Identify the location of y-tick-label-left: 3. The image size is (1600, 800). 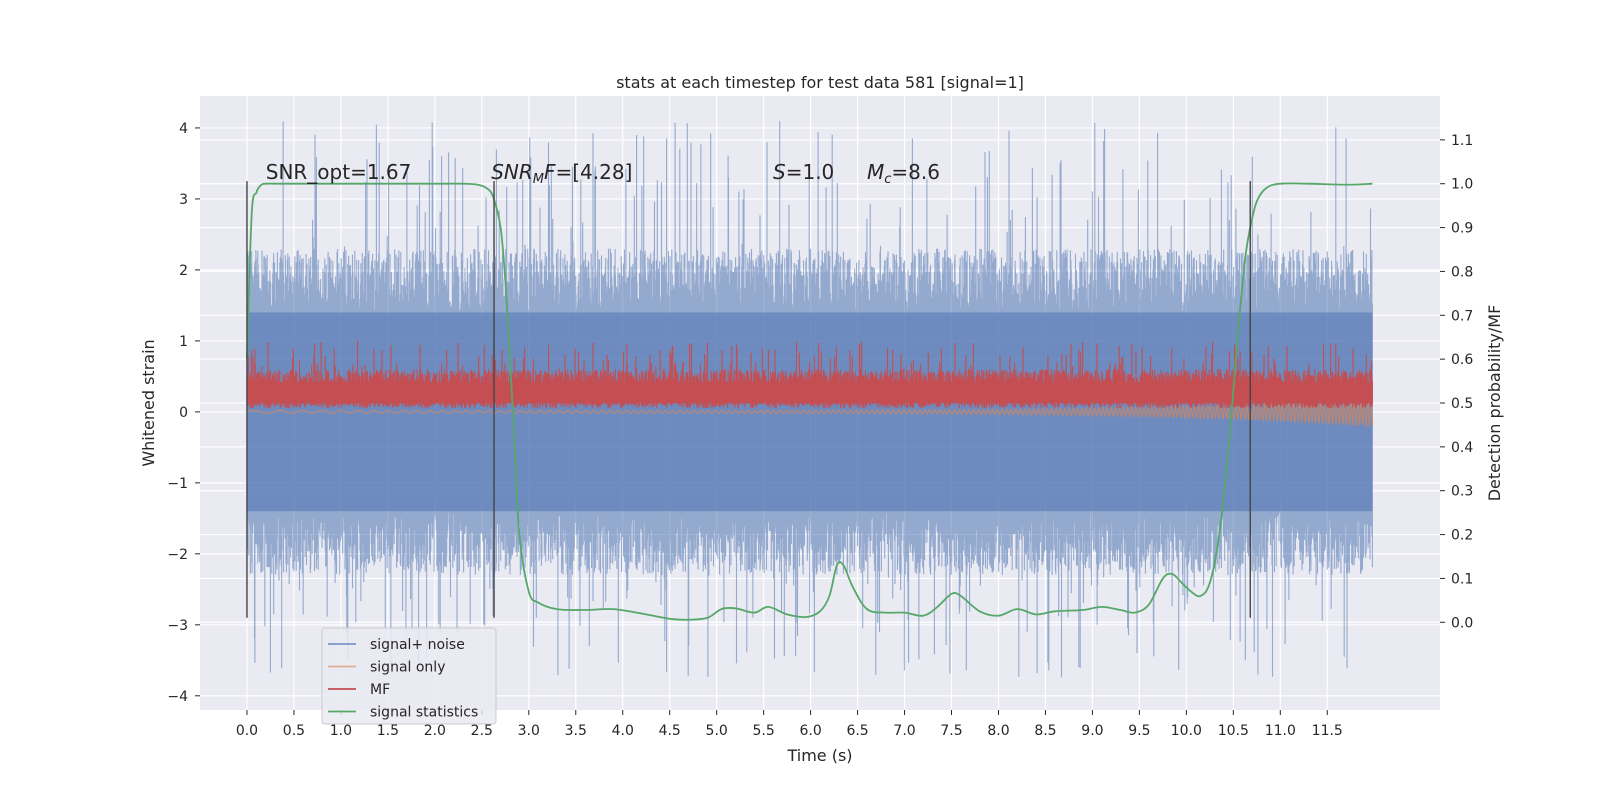
(183, 200).